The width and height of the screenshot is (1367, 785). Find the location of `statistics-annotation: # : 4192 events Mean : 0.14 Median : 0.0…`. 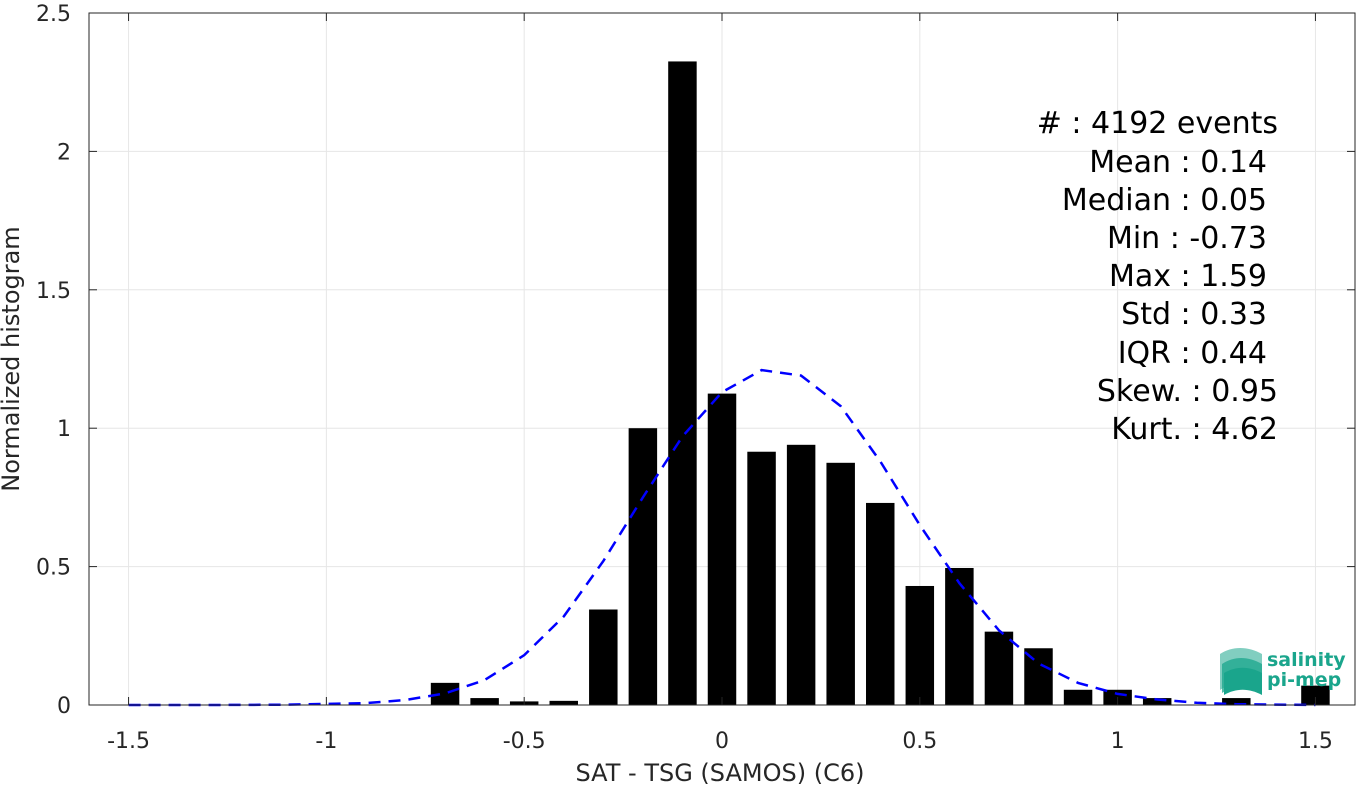

statistics-annotation: # : 4192 events Mean : 0.14 Median : 0.0… is located at coordinates (1157, 276).